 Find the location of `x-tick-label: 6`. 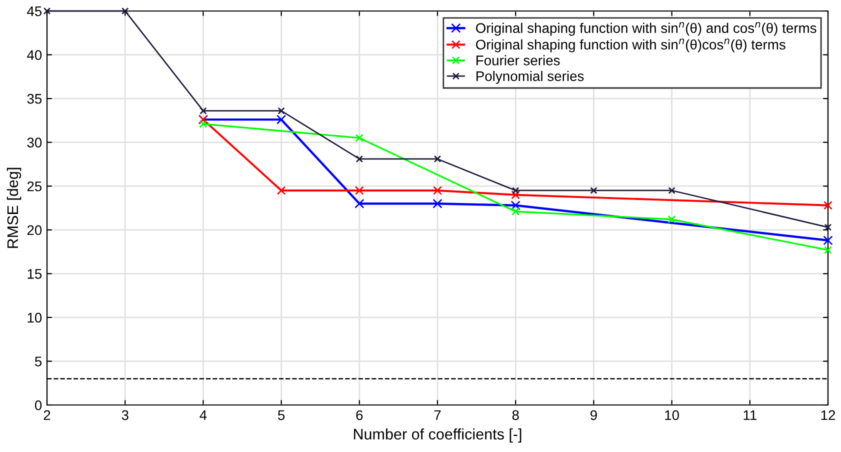

x-tick-label: 6 is located at coordinates (359, 415).